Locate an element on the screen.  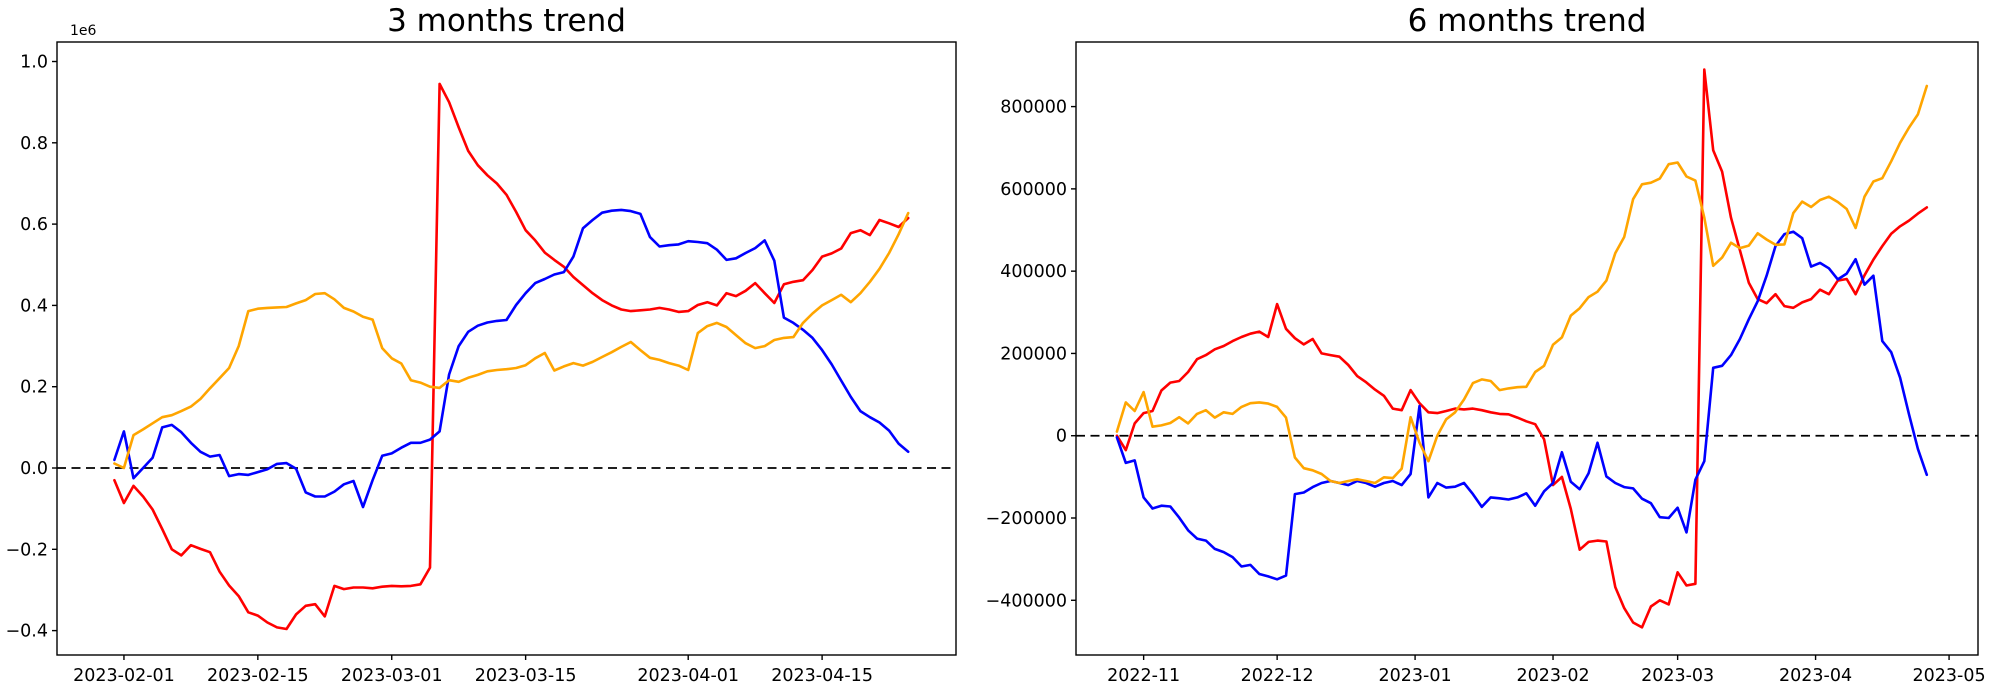
y-tick-label: 400000 is located at coordinates (1033, 272).